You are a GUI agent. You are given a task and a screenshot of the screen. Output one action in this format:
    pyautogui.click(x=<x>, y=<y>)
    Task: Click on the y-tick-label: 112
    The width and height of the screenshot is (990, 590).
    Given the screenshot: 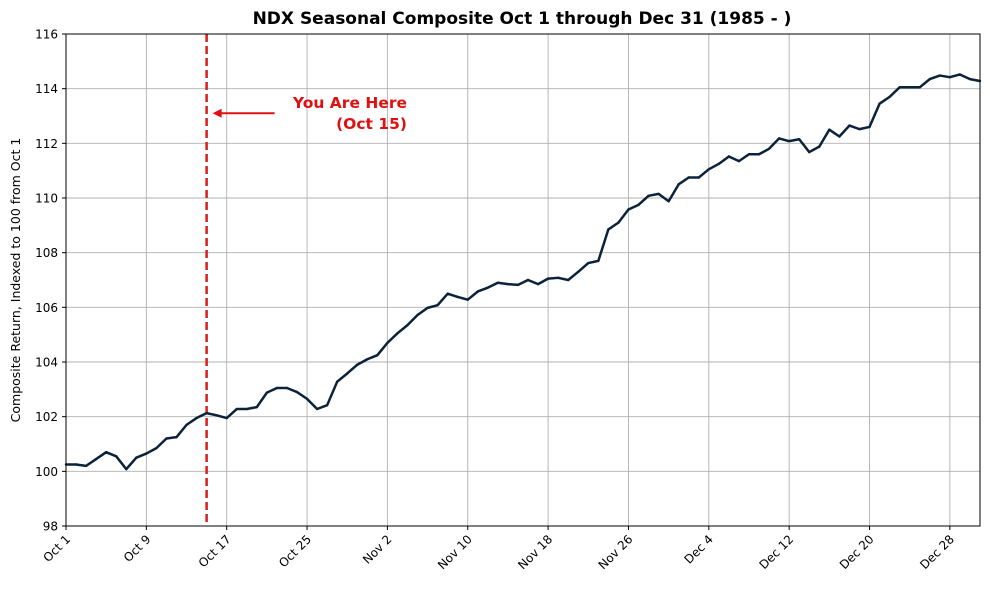 What is the action you would take?
    pyautogui.click(x=46, y=144)
    